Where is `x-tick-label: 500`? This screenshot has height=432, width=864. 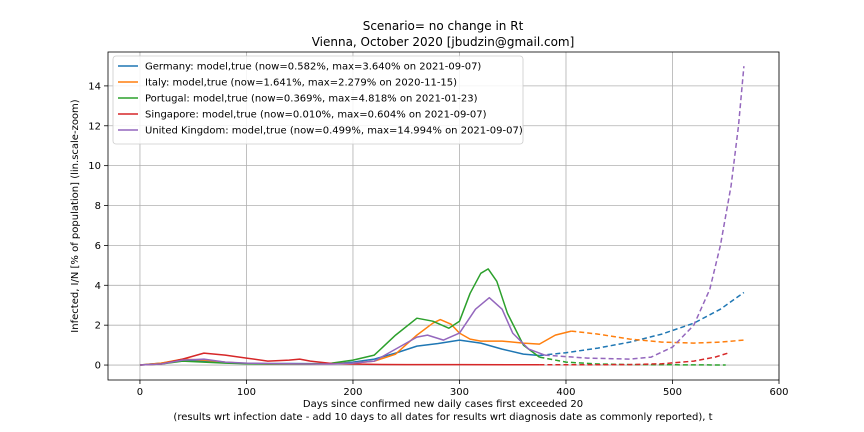
x-tick-label: 500 is located at coordinates (672, 392).